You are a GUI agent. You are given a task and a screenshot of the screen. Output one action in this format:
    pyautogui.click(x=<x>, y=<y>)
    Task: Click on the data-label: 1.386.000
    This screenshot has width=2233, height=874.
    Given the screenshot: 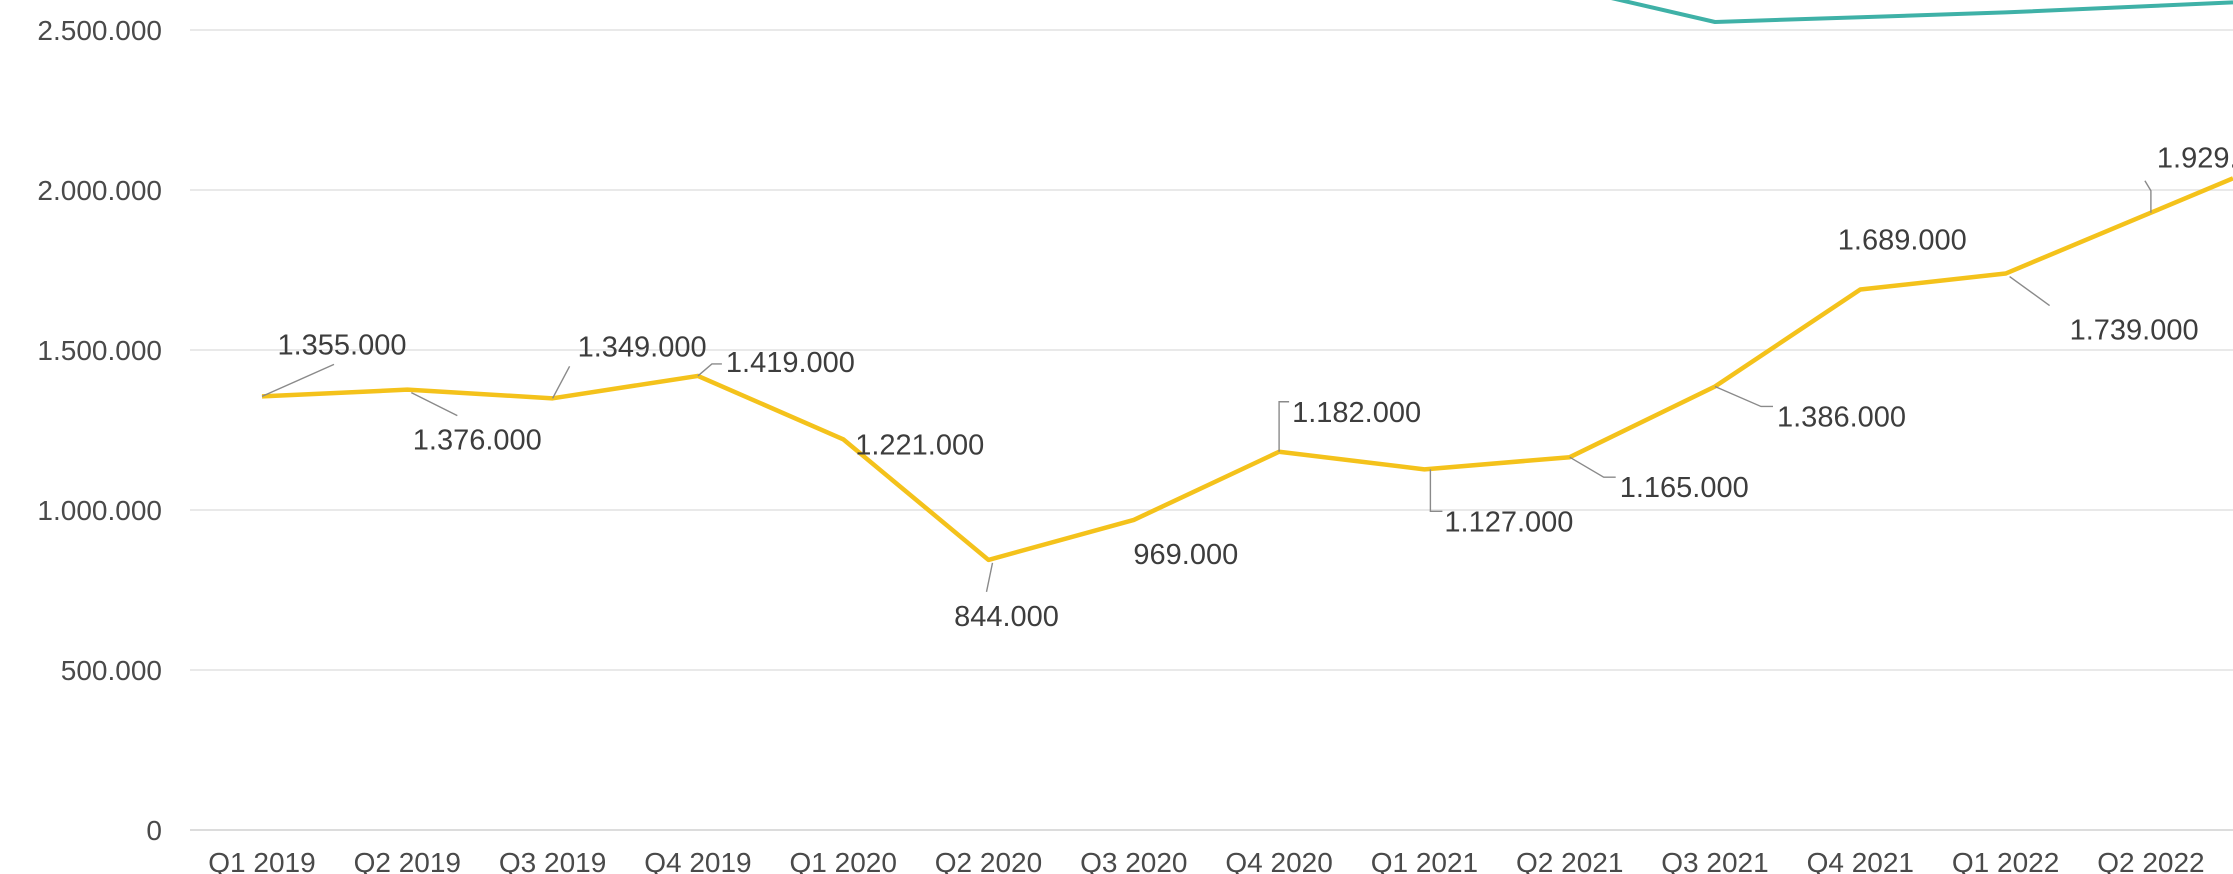 What is the action you would take?
    pyautogui.click(x=1841, y=417)
    